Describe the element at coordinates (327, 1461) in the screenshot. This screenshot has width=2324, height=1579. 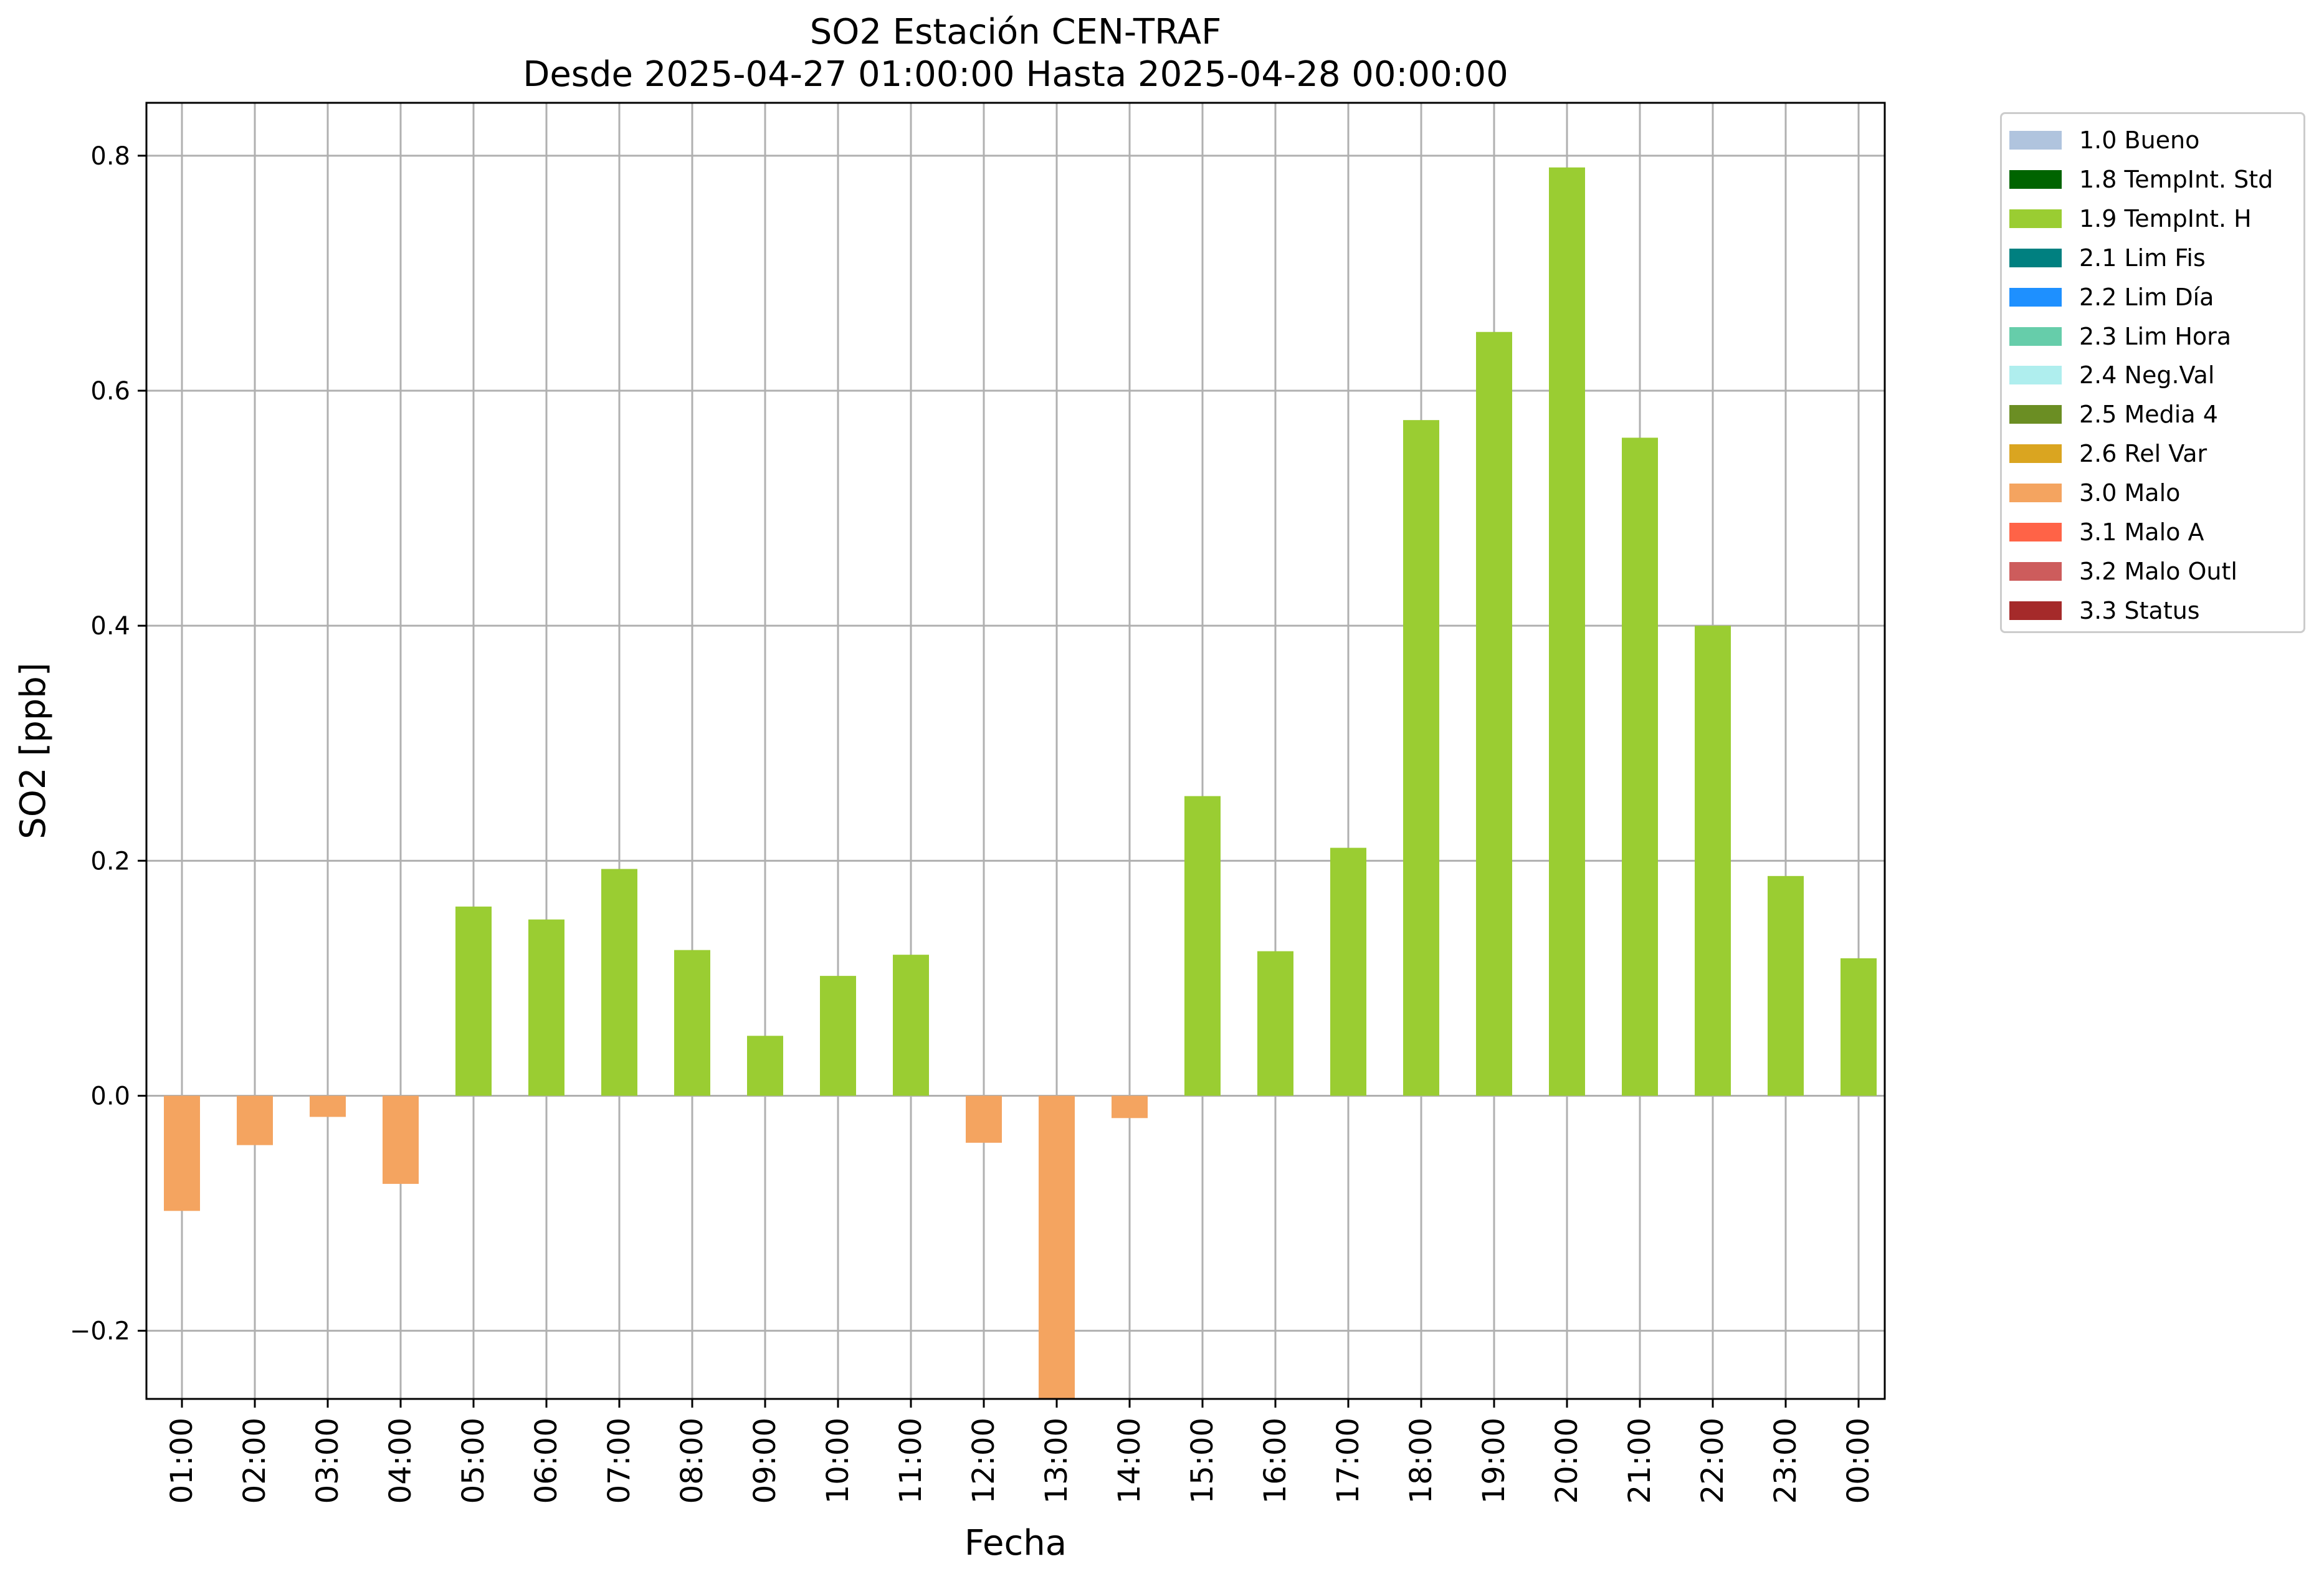
I see `x-tick-label: 03:00` at that location.